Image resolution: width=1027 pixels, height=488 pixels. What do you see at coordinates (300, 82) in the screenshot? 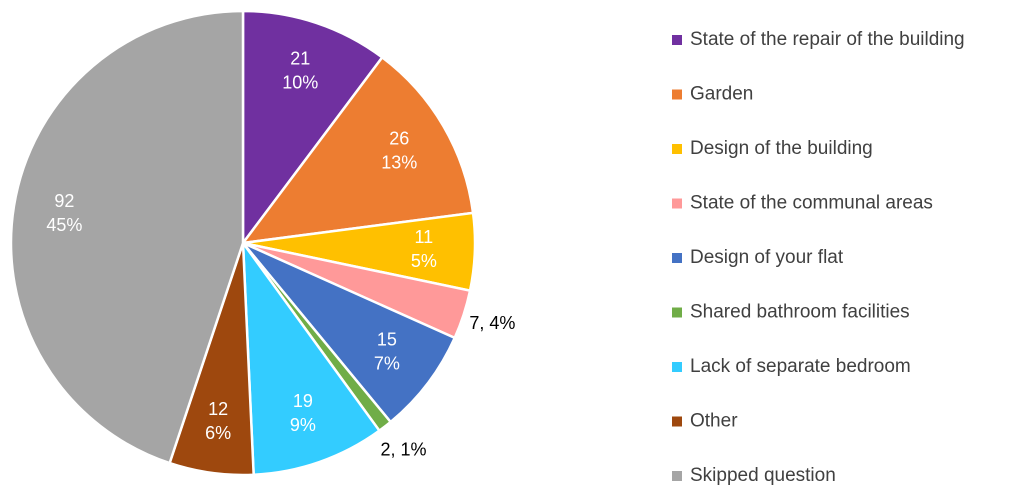
I see `data-label-line: 10%` at bounding box center [300, 82].